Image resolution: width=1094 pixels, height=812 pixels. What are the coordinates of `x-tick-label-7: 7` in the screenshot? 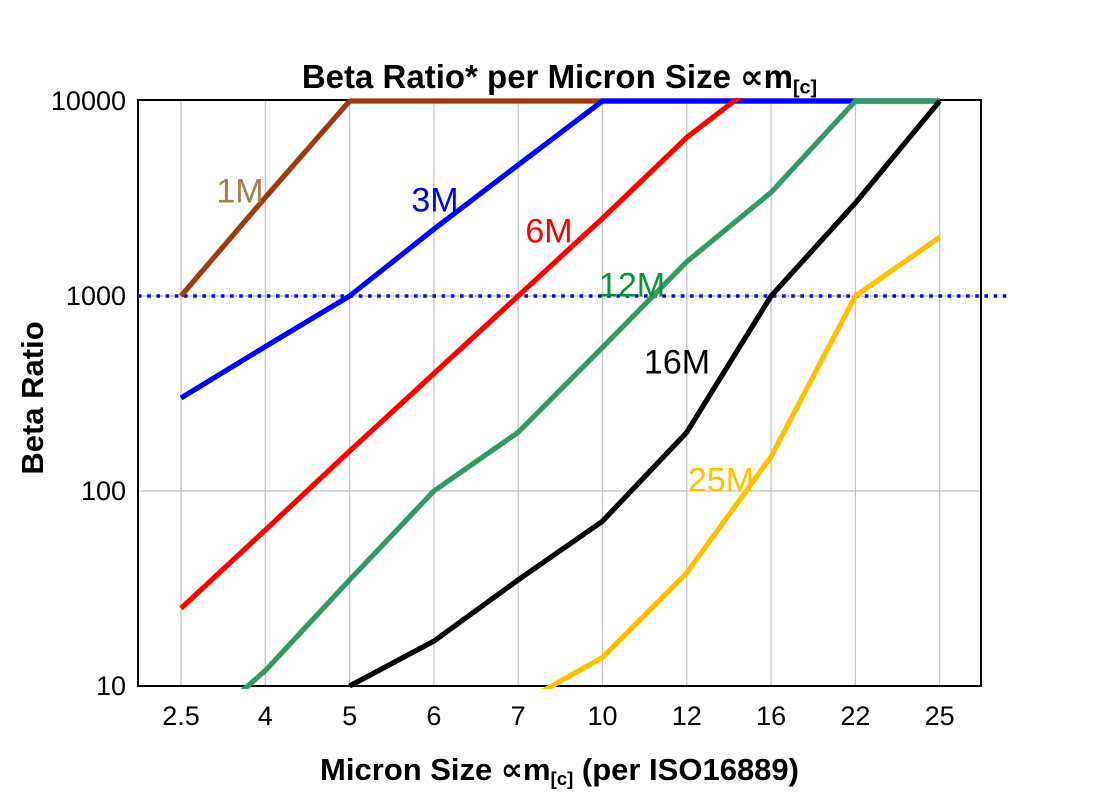 It's located at (518, 716).